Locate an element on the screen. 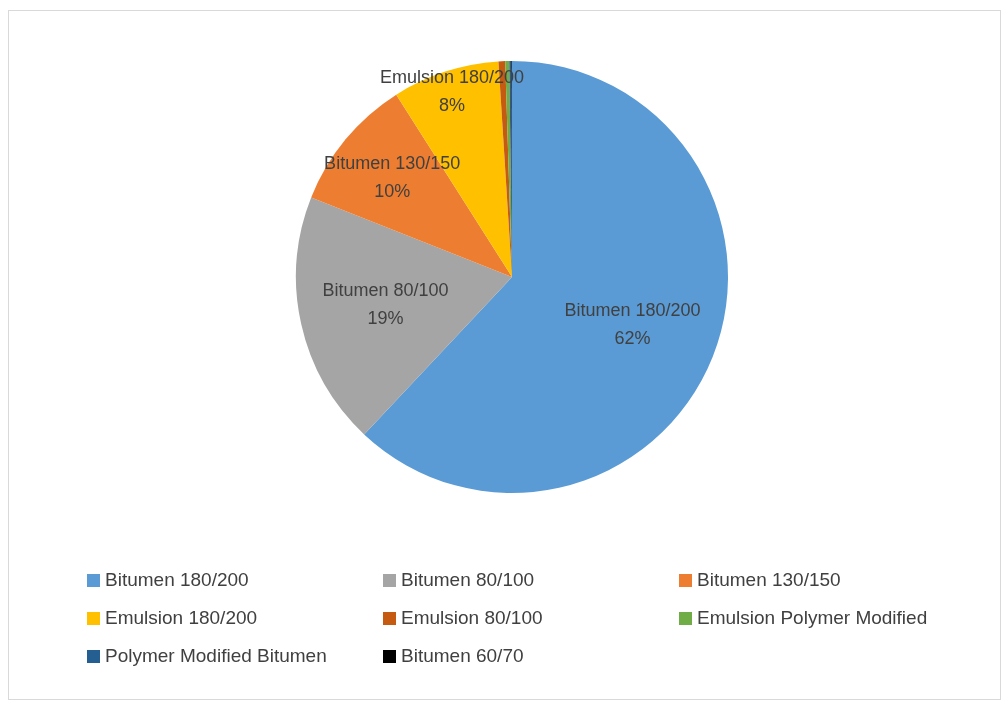 Image resolution: width=1003 pixels, height=704 pixels. legend-label: Bitumen 60/70 is located at coordinates (462, 656).